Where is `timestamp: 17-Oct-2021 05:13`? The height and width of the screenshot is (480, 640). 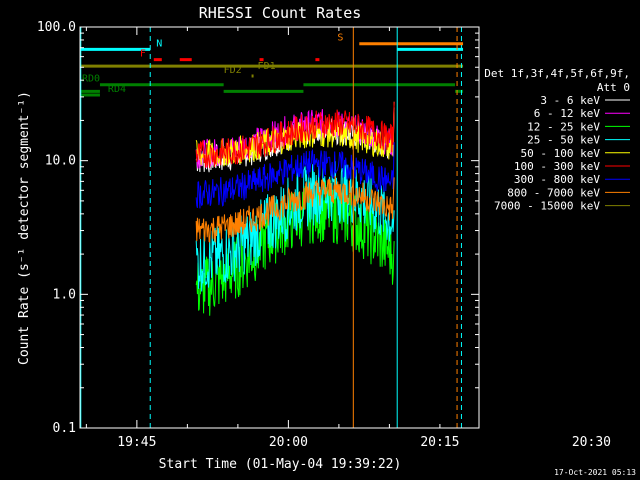
timestamp: 17-Oct-2021 05:13 is located at coordinates (595, 472).